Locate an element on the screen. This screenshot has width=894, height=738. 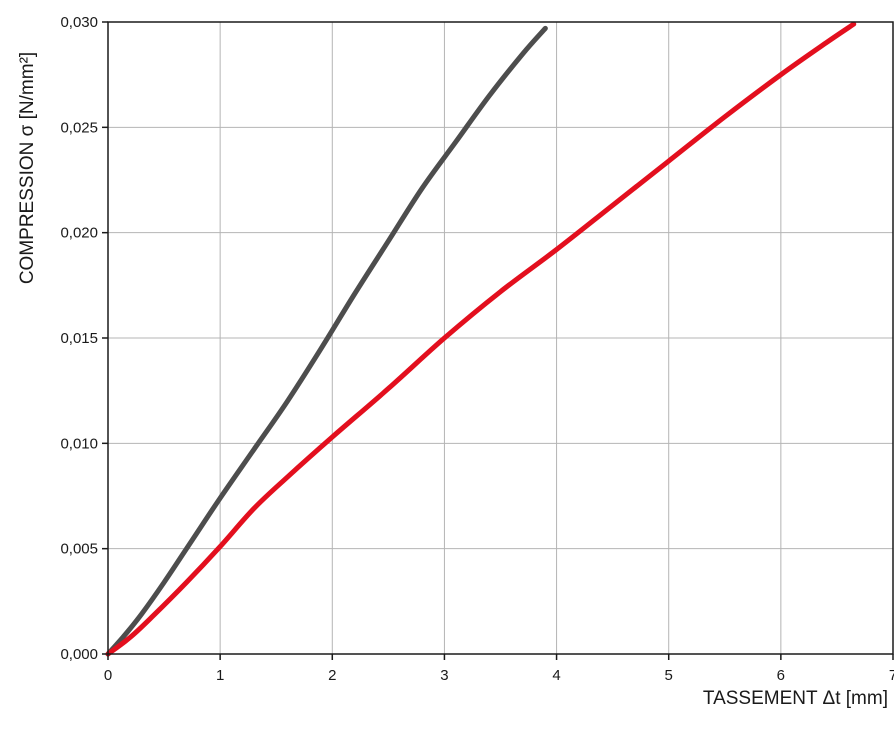
x-axis: 0 1 2 3 4 5 6 7 is located at coordinates (499, 669).